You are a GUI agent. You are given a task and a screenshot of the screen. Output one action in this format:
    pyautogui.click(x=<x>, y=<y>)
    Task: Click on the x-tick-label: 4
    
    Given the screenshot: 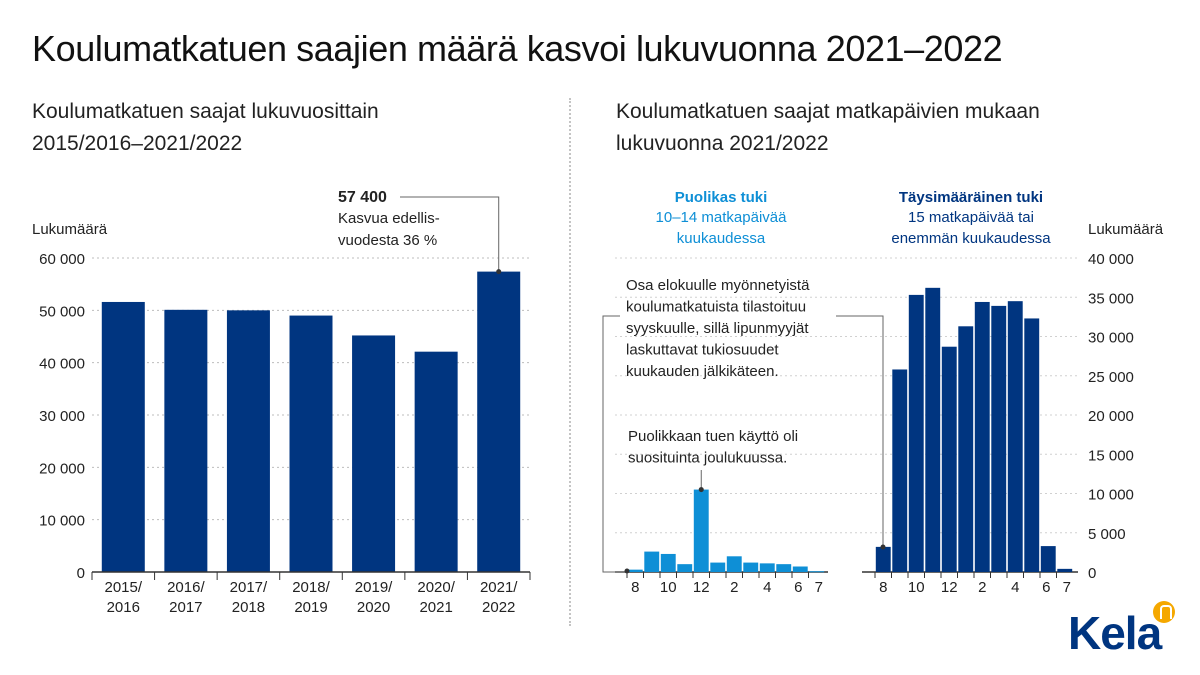 What is the action you would take?
    pyautogui.click(x=1015, y=587)
    